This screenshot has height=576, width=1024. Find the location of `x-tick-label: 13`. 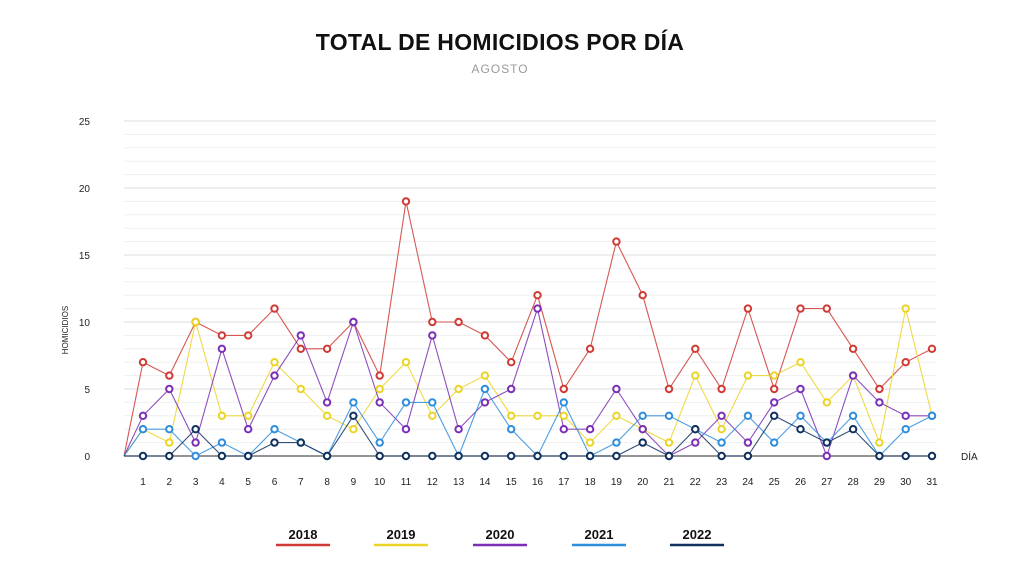

x-tick-label: 13 is located at coordinates (459, 482).